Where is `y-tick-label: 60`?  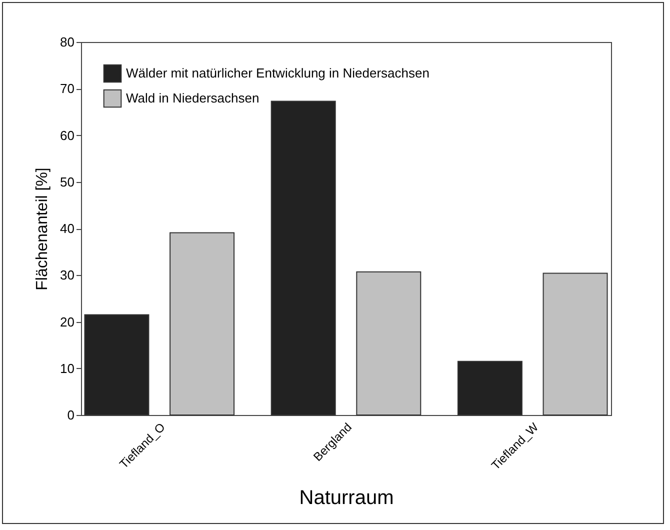
y-tick-label: 60 is located at coordinates (67, 135).